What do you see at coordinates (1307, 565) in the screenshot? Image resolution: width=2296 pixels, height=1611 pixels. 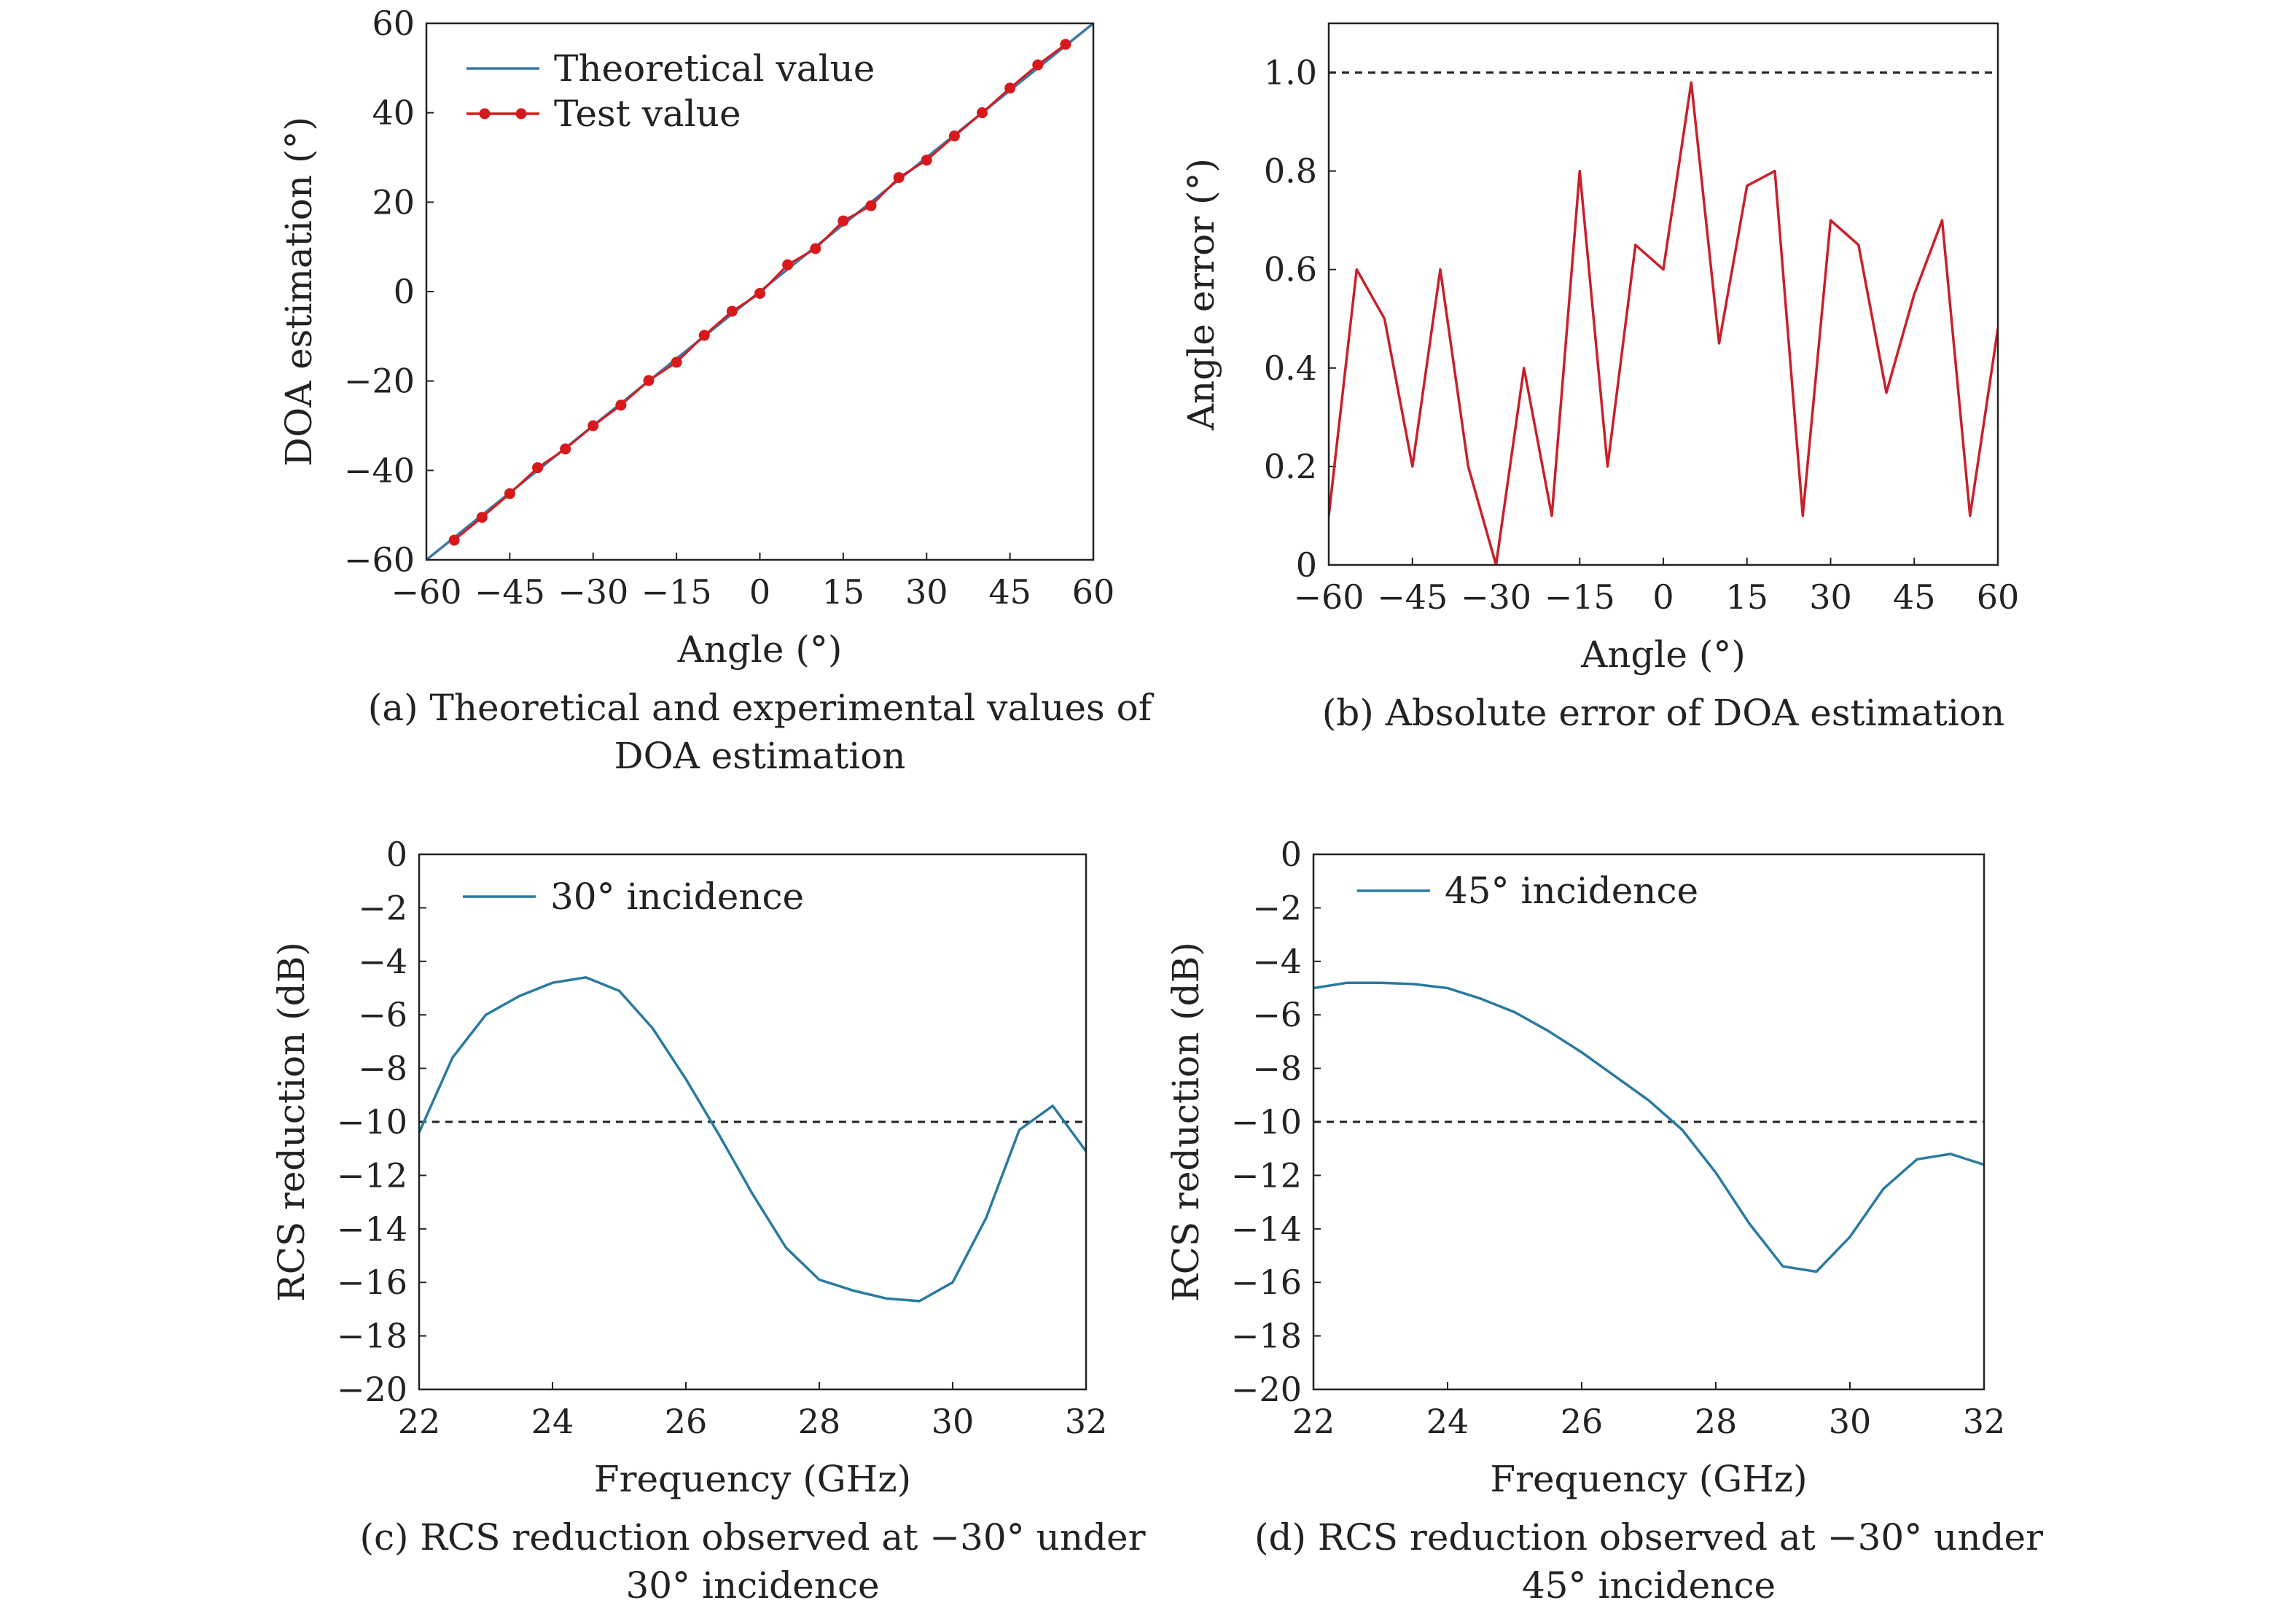 I see `y-tick-label: 0` at bounding box center [1307, 565].